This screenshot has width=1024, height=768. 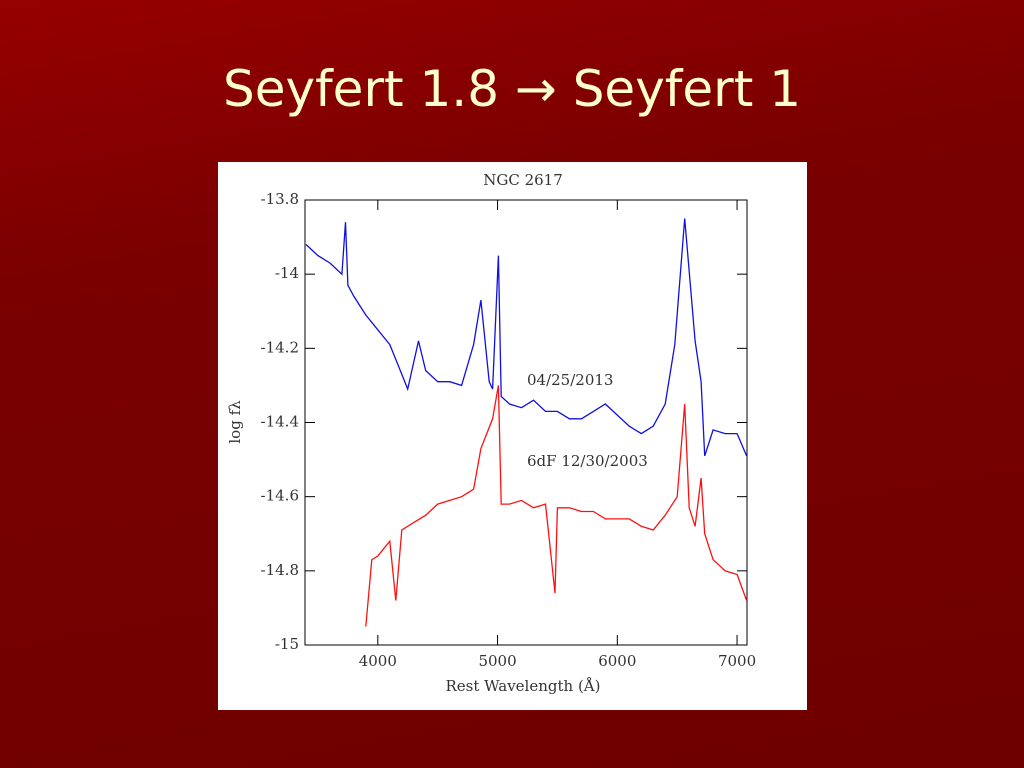 What do you see at coordinates (522, 686) in the screenshot?
I see `x-axis-label: Rest Wavelength (Å)` at bounding box center [522, 686].